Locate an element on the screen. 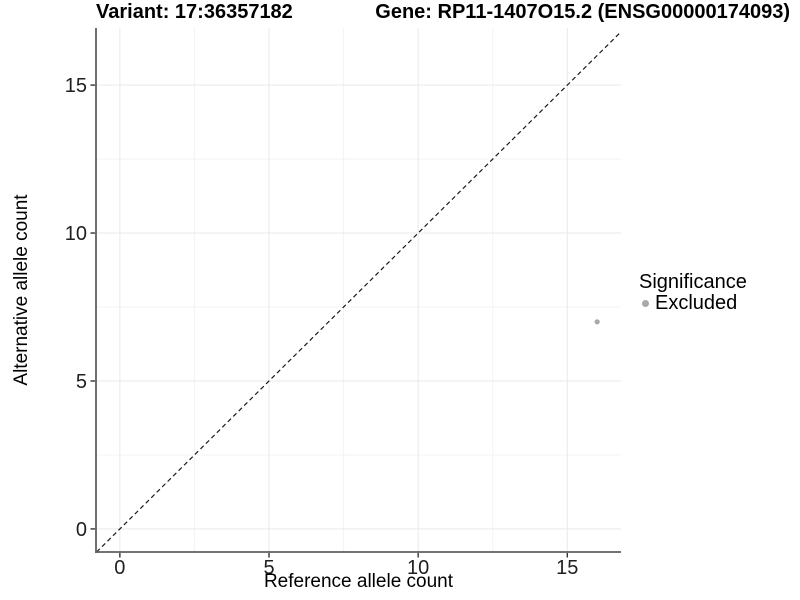 The image size is (800, 600). x-tick-label: 0 is located at coordinates (119, 568).